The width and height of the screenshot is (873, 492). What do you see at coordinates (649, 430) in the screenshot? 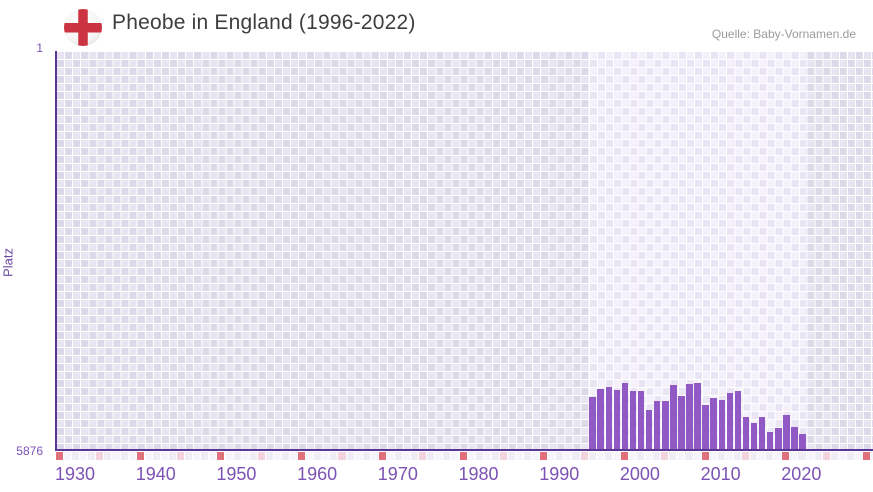
I see `bar-2003` at bounding box center [649, 430].